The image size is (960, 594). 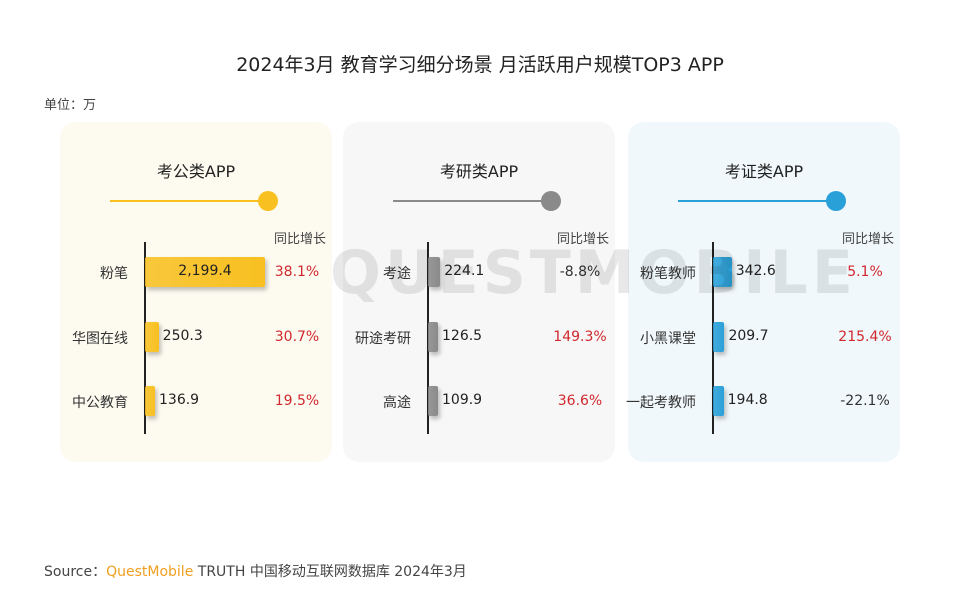 I want to click on yoy-value: -8.8%, so click(x=580, y=272).